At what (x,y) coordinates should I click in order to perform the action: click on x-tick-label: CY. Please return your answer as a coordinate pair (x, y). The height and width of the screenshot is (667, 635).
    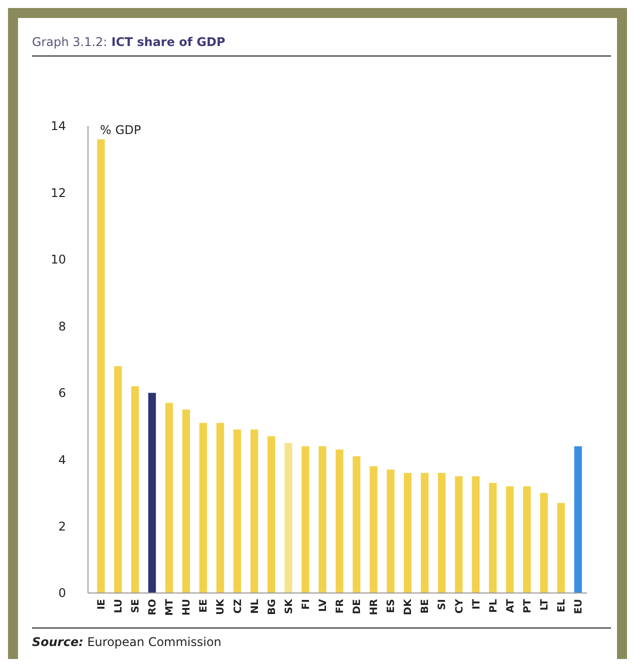
    Looking at the image, I should click on (460, 606).